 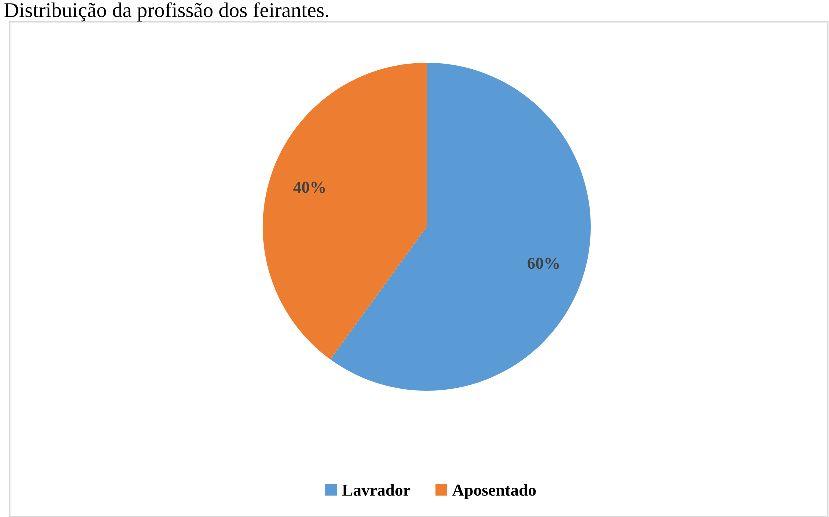 What do you see at coordinates (166, 12) in the screenshot?
I see `chart-title: Distribuição da profissão dos feirantes.` at bounding box center [166, 12].